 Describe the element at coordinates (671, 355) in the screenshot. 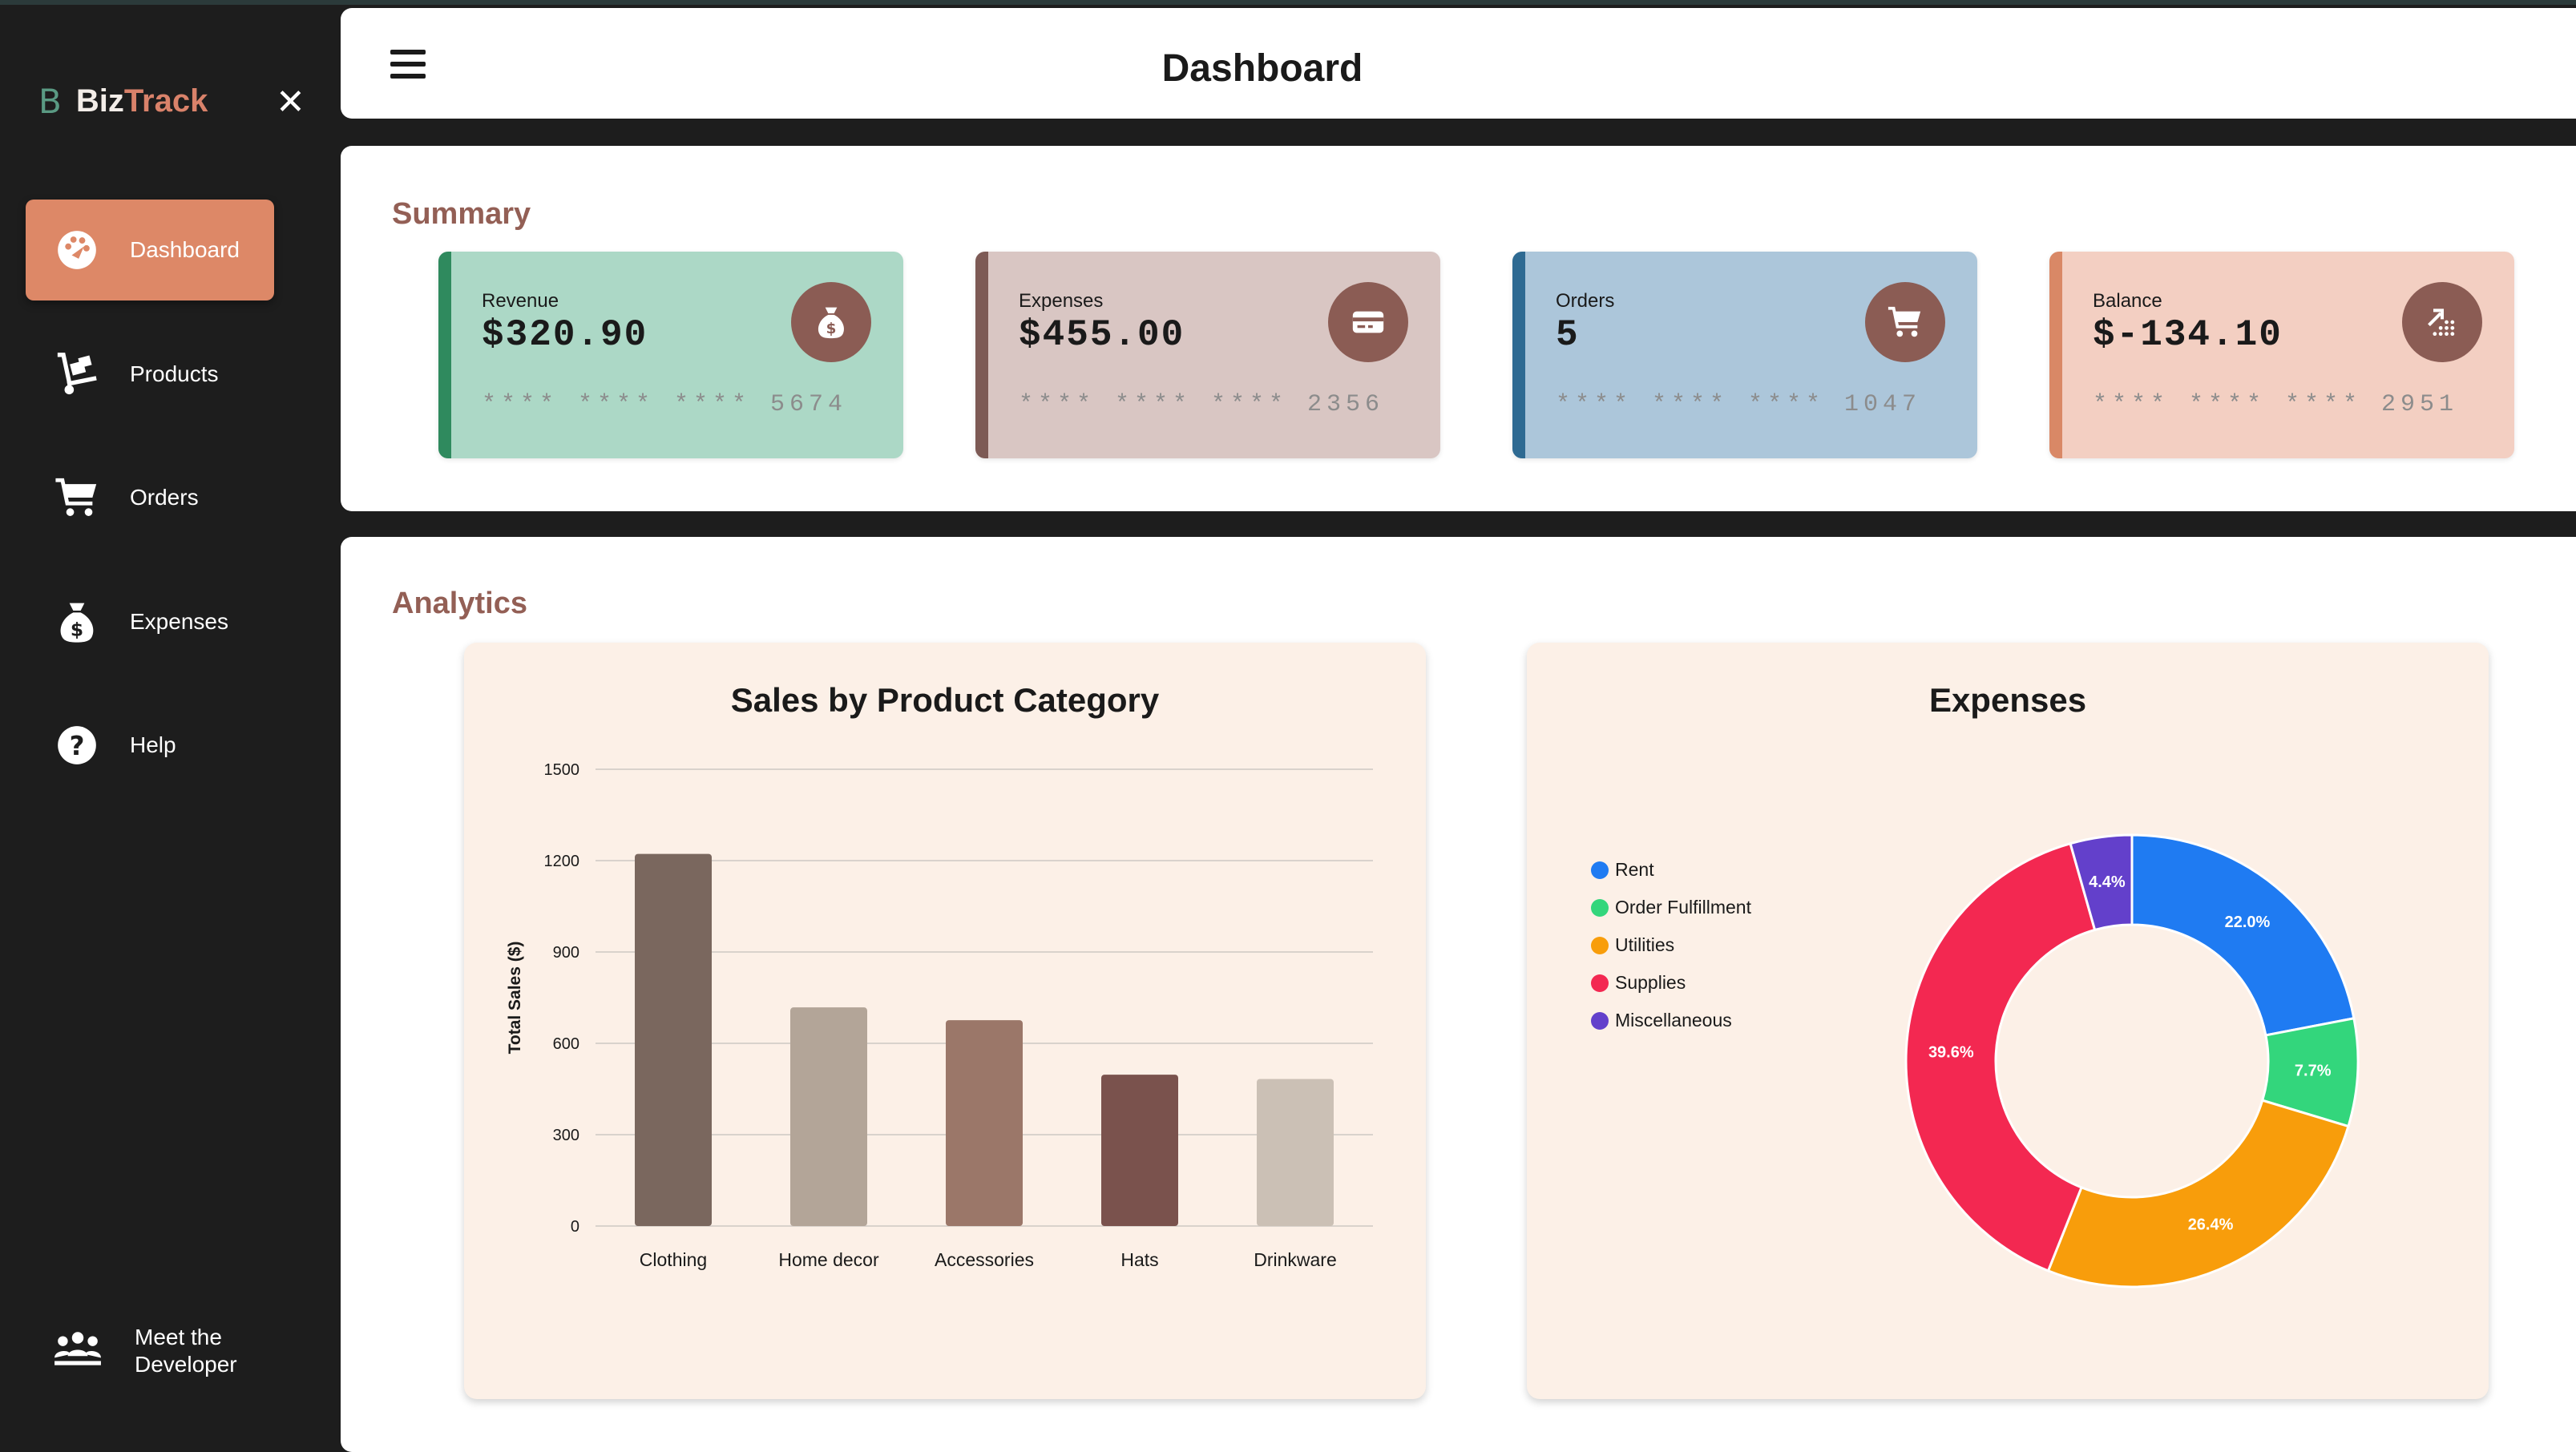

I see `revenue-card: Revenue $320.90 **** **** **** 5674 $` at that location.